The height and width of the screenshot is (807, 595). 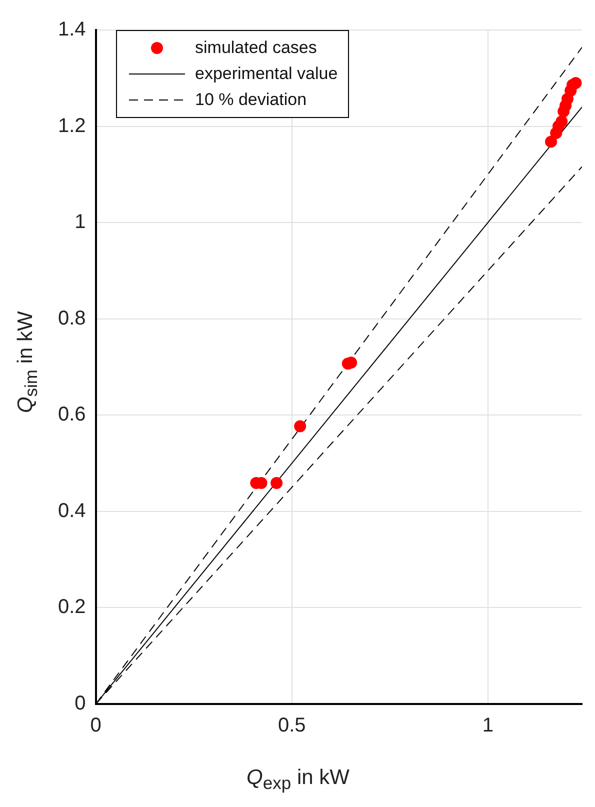 What do you see at coordinates (72, 318) in the screenshot?
I see `y-tick-label: 0.8` at bounding box center [72, 318].